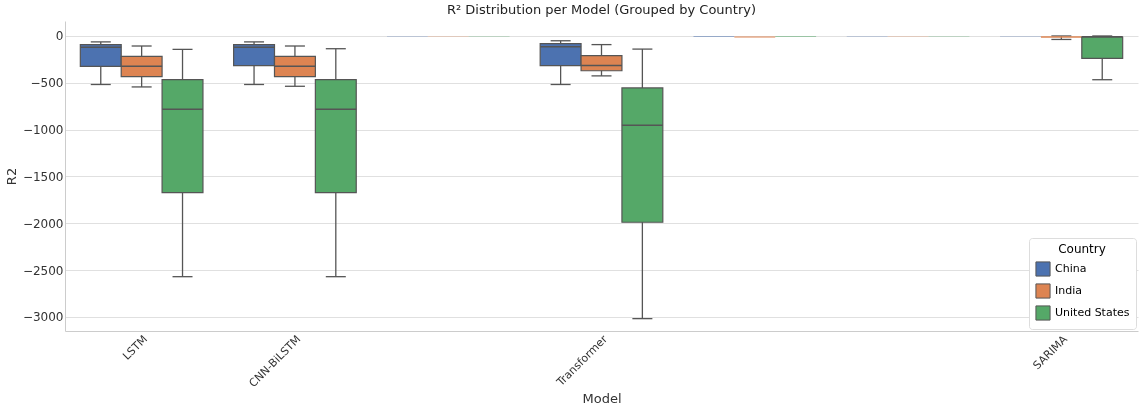  Describe the element at coordinates (47, 83) in the screenshot. I see `y-tick-label: −500` at that location.